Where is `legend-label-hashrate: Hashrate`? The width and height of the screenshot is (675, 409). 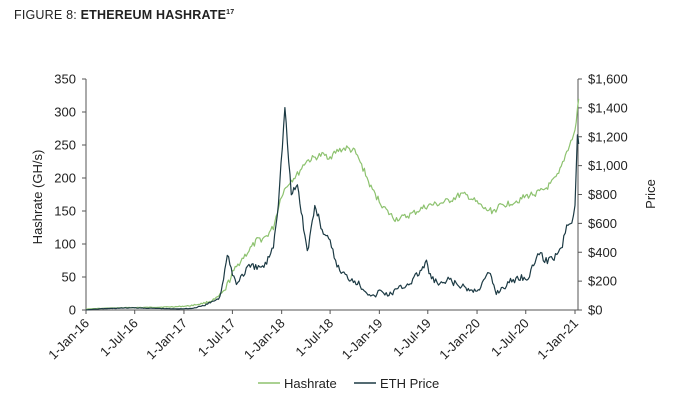 legend-label-hashrate: Hashrate is located at coordinates (310, 383).